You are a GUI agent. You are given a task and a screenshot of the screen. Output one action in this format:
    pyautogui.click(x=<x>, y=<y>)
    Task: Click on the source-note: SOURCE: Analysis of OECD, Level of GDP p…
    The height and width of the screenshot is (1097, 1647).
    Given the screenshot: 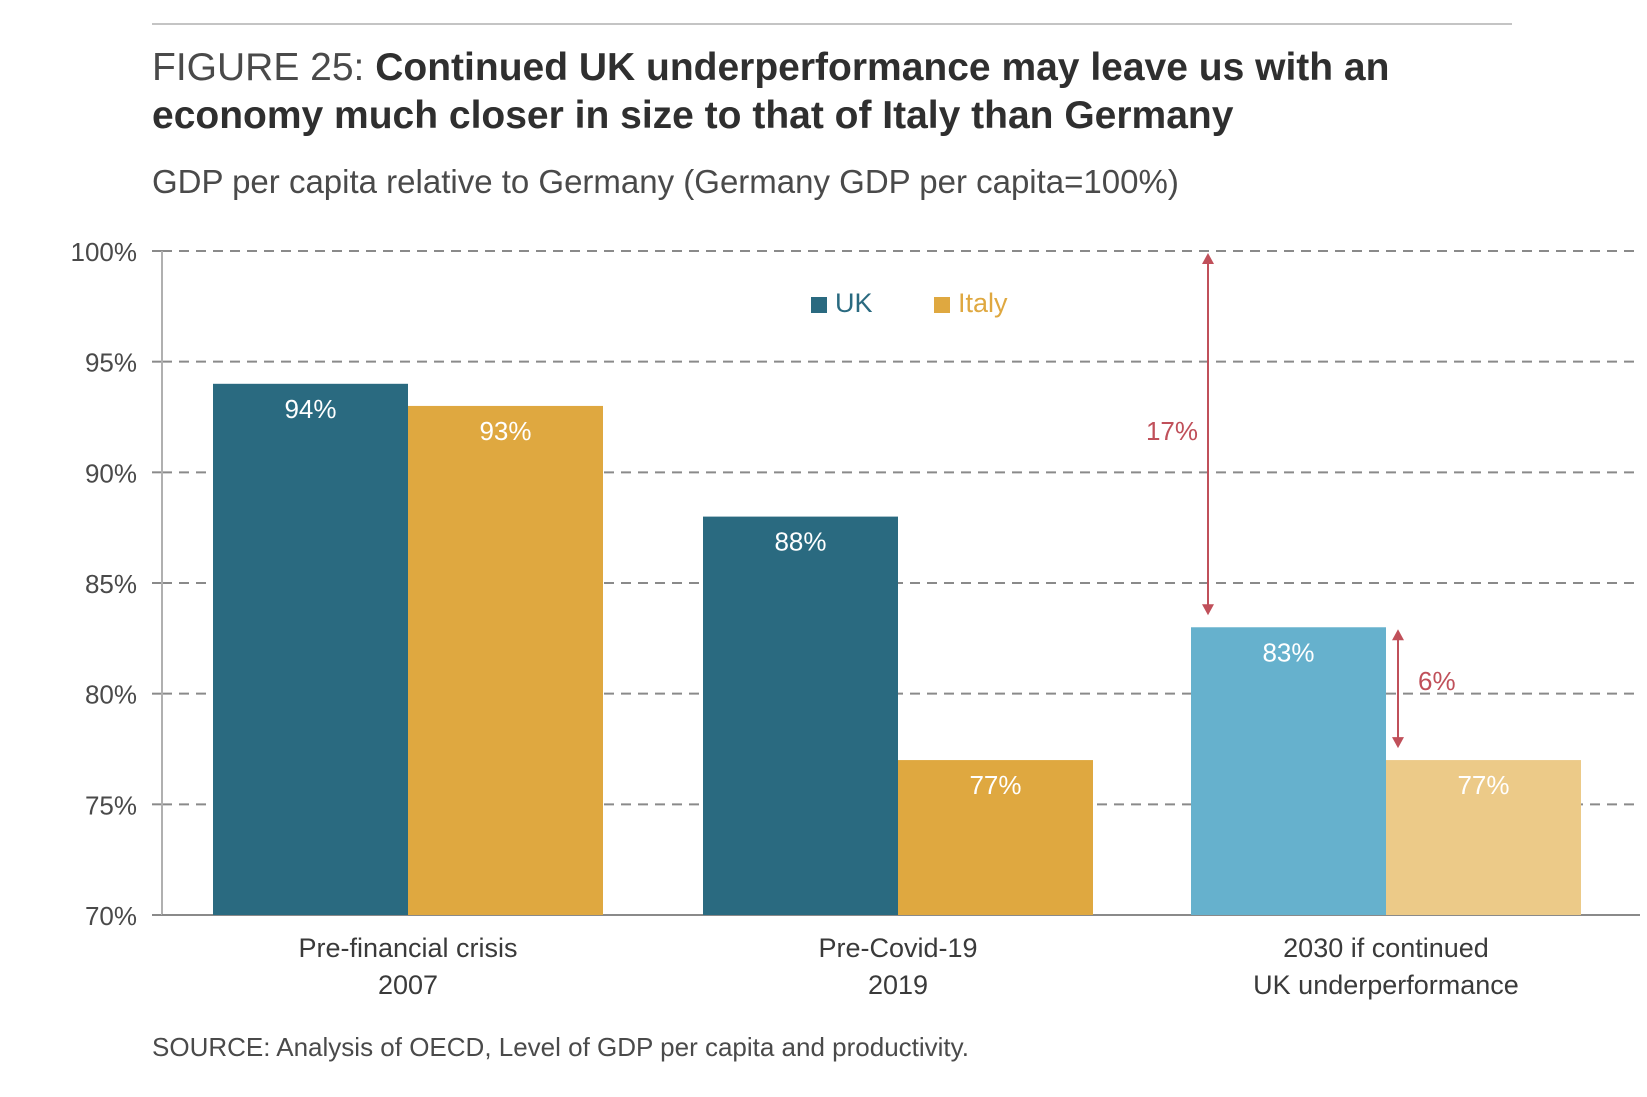 What is the action you would take?
    pyautogui.click(x=560, y=1047)
    